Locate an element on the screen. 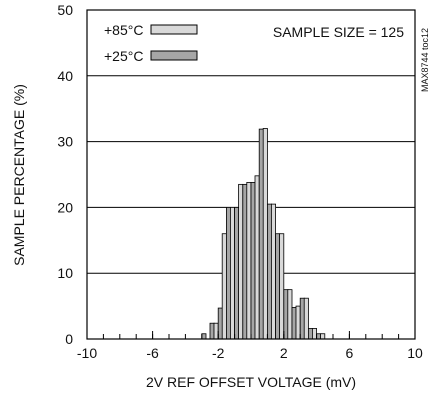 Image resolution: width=435 pixels, height=400 pixels. legend-swatch-85c is located at coordinates (174, 29).